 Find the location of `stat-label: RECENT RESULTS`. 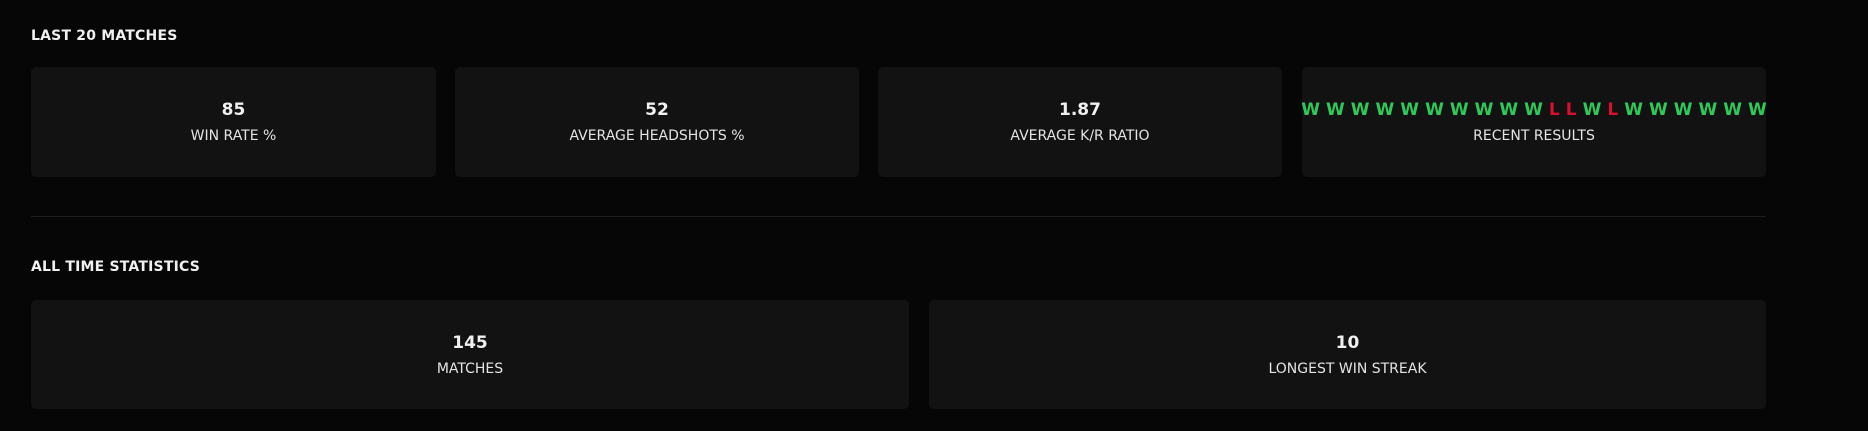

stat-label: RECENT RESULTS is located at coordinates (1534, 136).